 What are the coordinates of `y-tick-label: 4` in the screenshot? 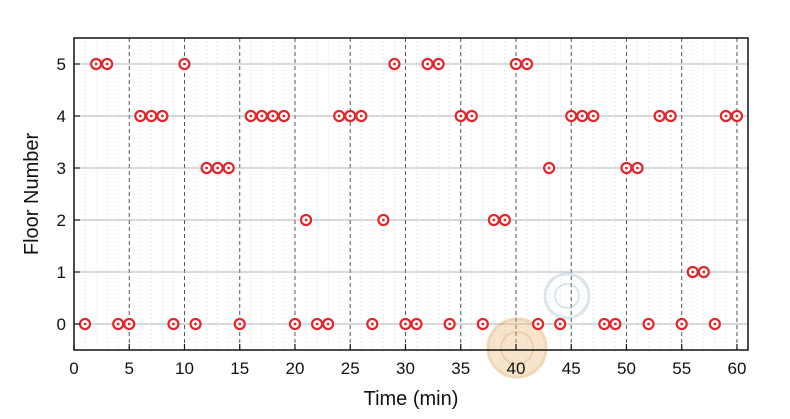 It's located at (61, 116).